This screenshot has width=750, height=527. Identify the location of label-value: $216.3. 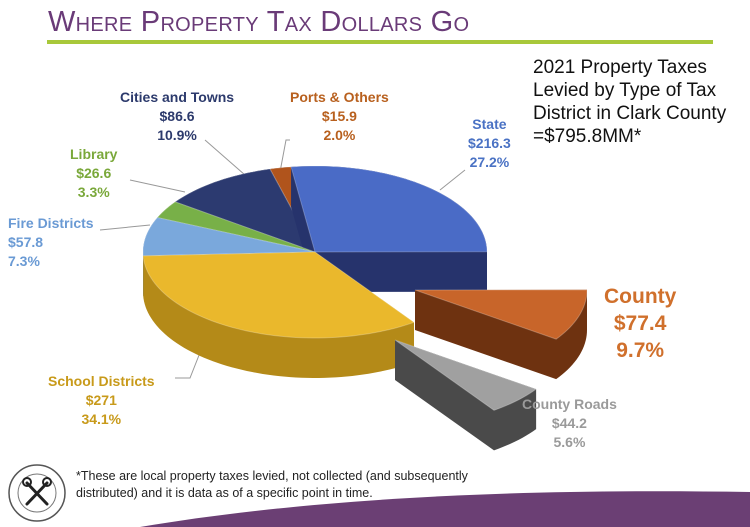
(489, 143).